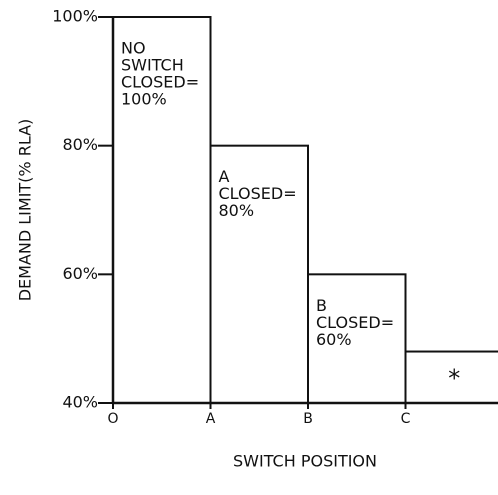  Describe the element at coordinates (308, 419) in the screenshot. I see `x-tick-label: B` at that location.